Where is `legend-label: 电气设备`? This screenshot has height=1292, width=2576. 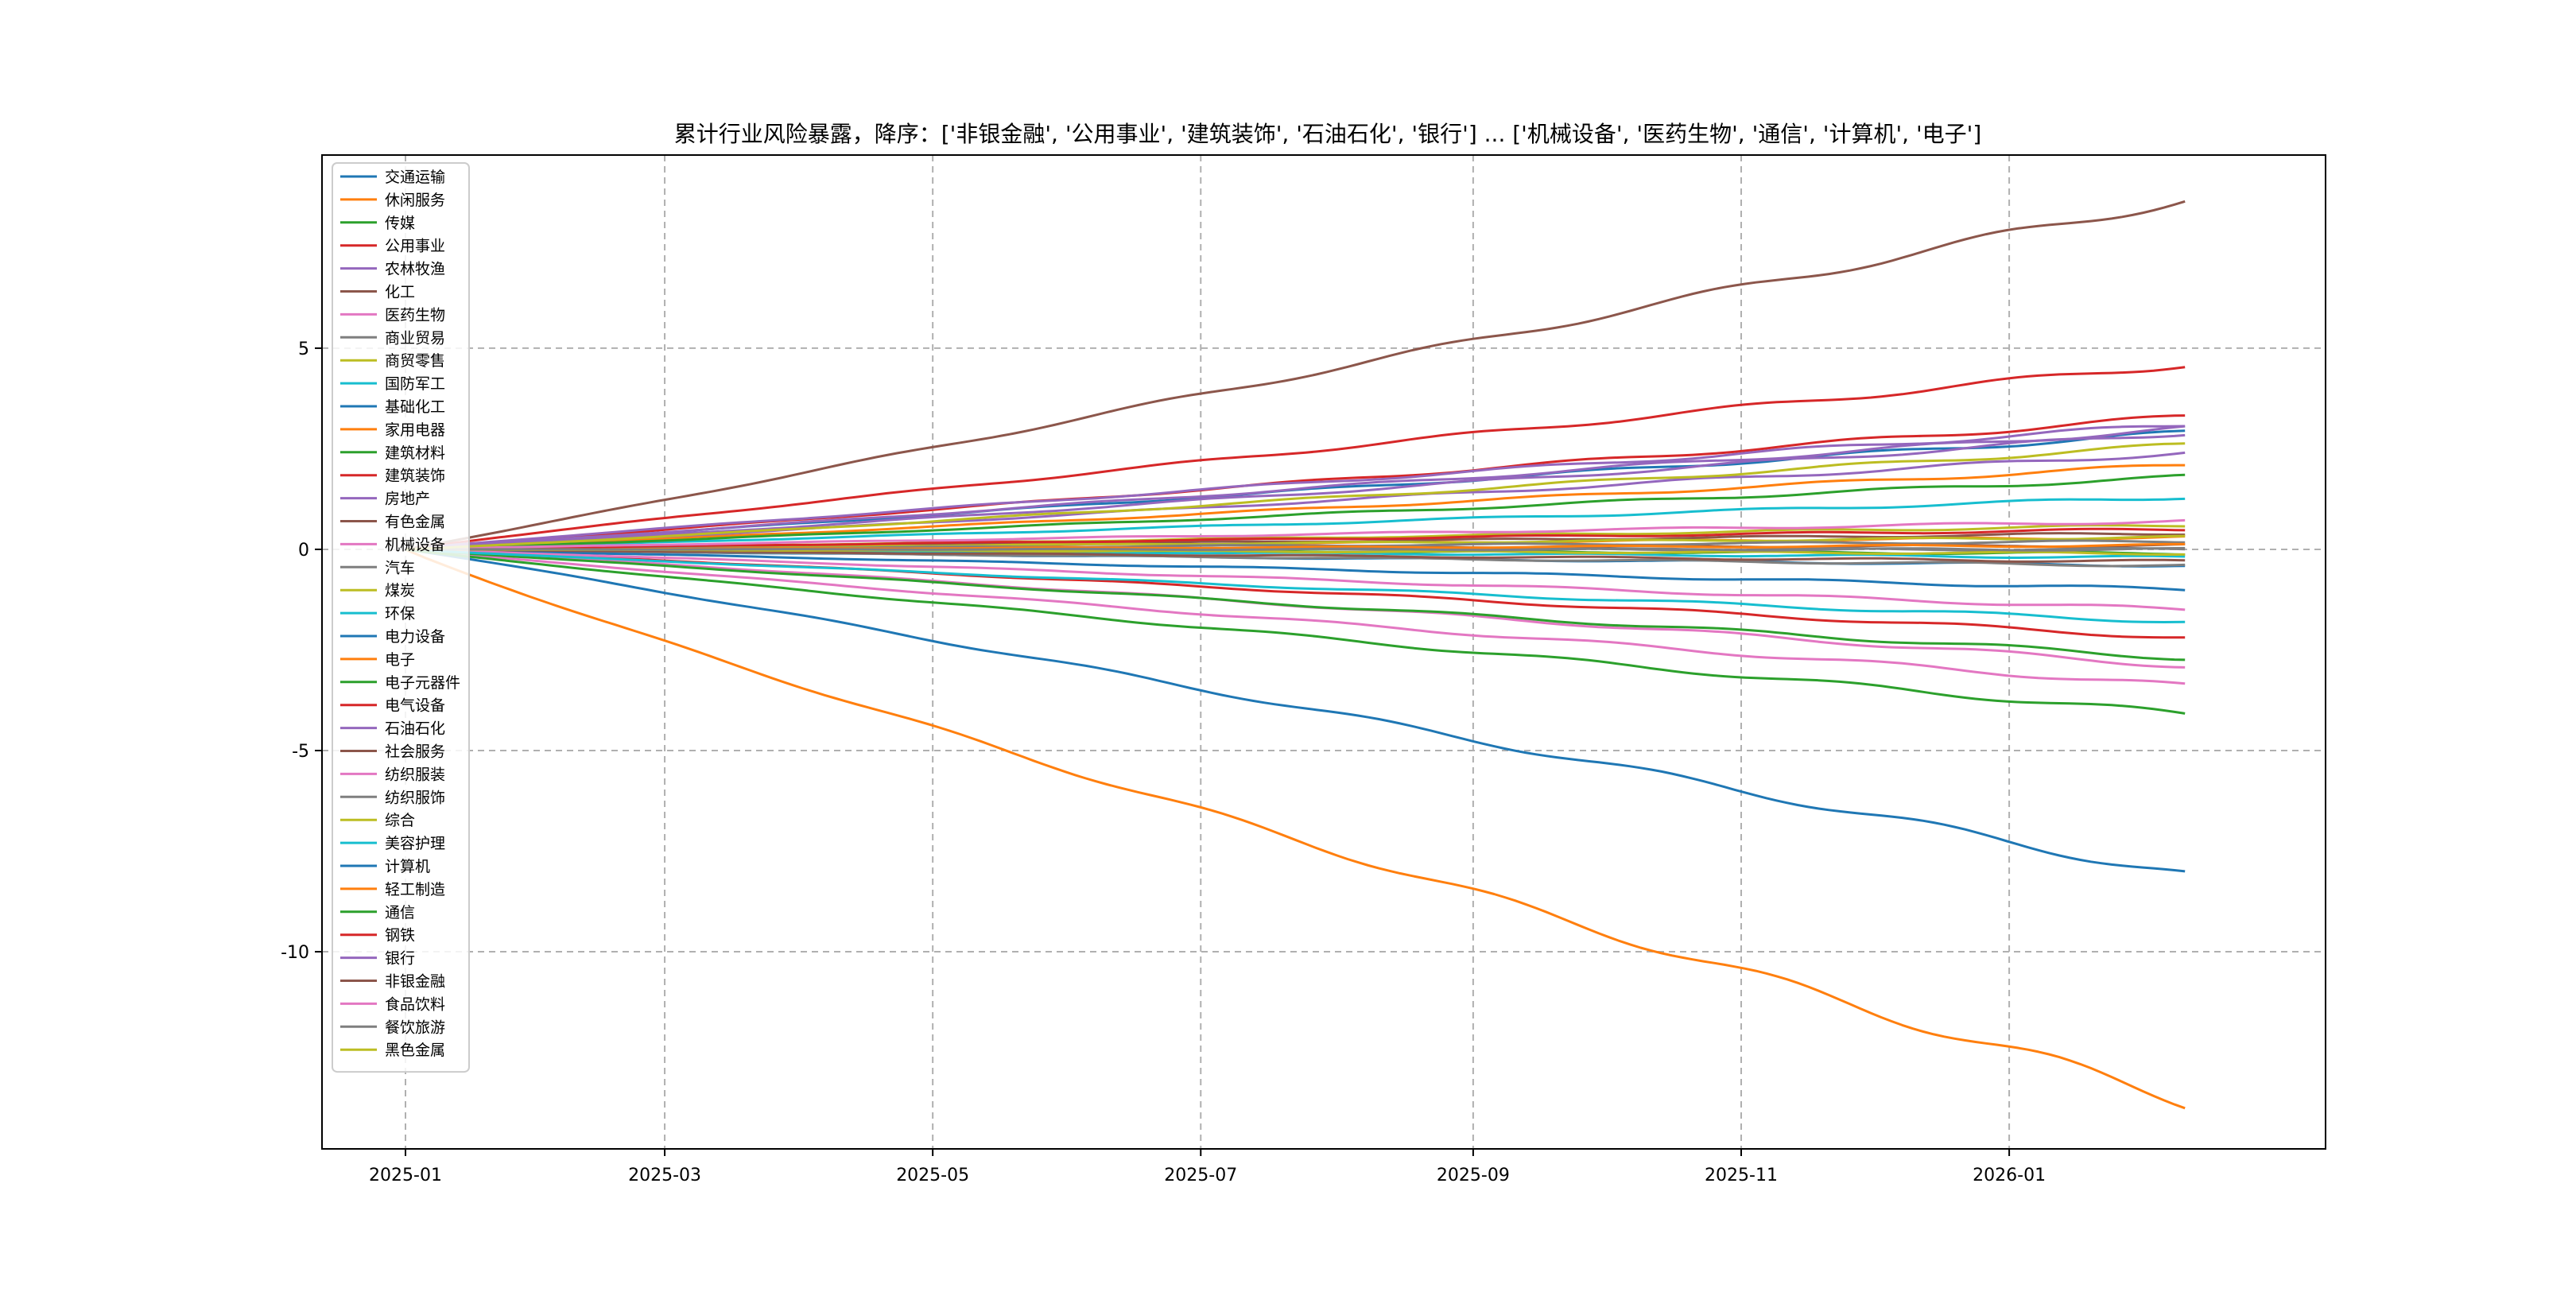 legend-label: 电气设备 is located at coordinates (415, 706).